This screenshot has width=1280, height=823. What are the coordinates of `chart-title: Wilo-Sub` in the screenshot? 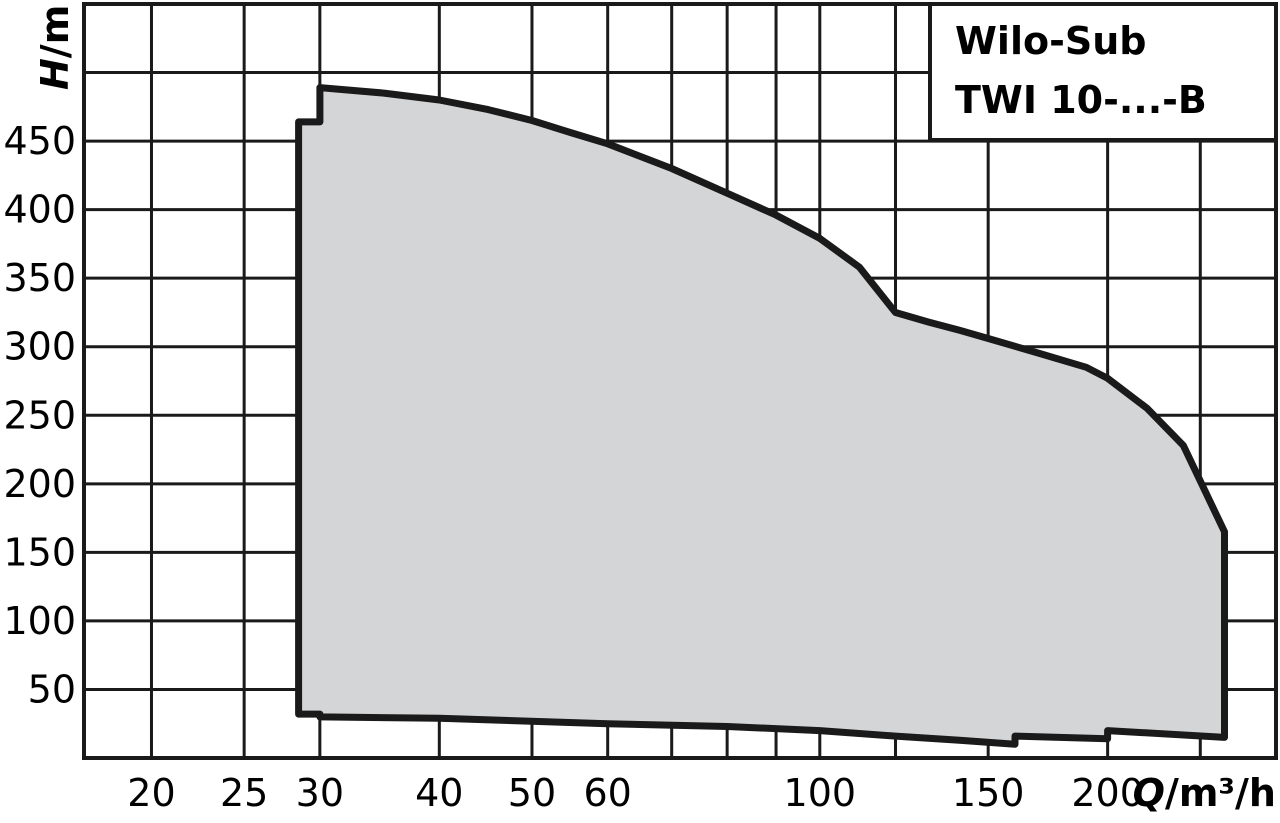 It's located at (1050, 41).